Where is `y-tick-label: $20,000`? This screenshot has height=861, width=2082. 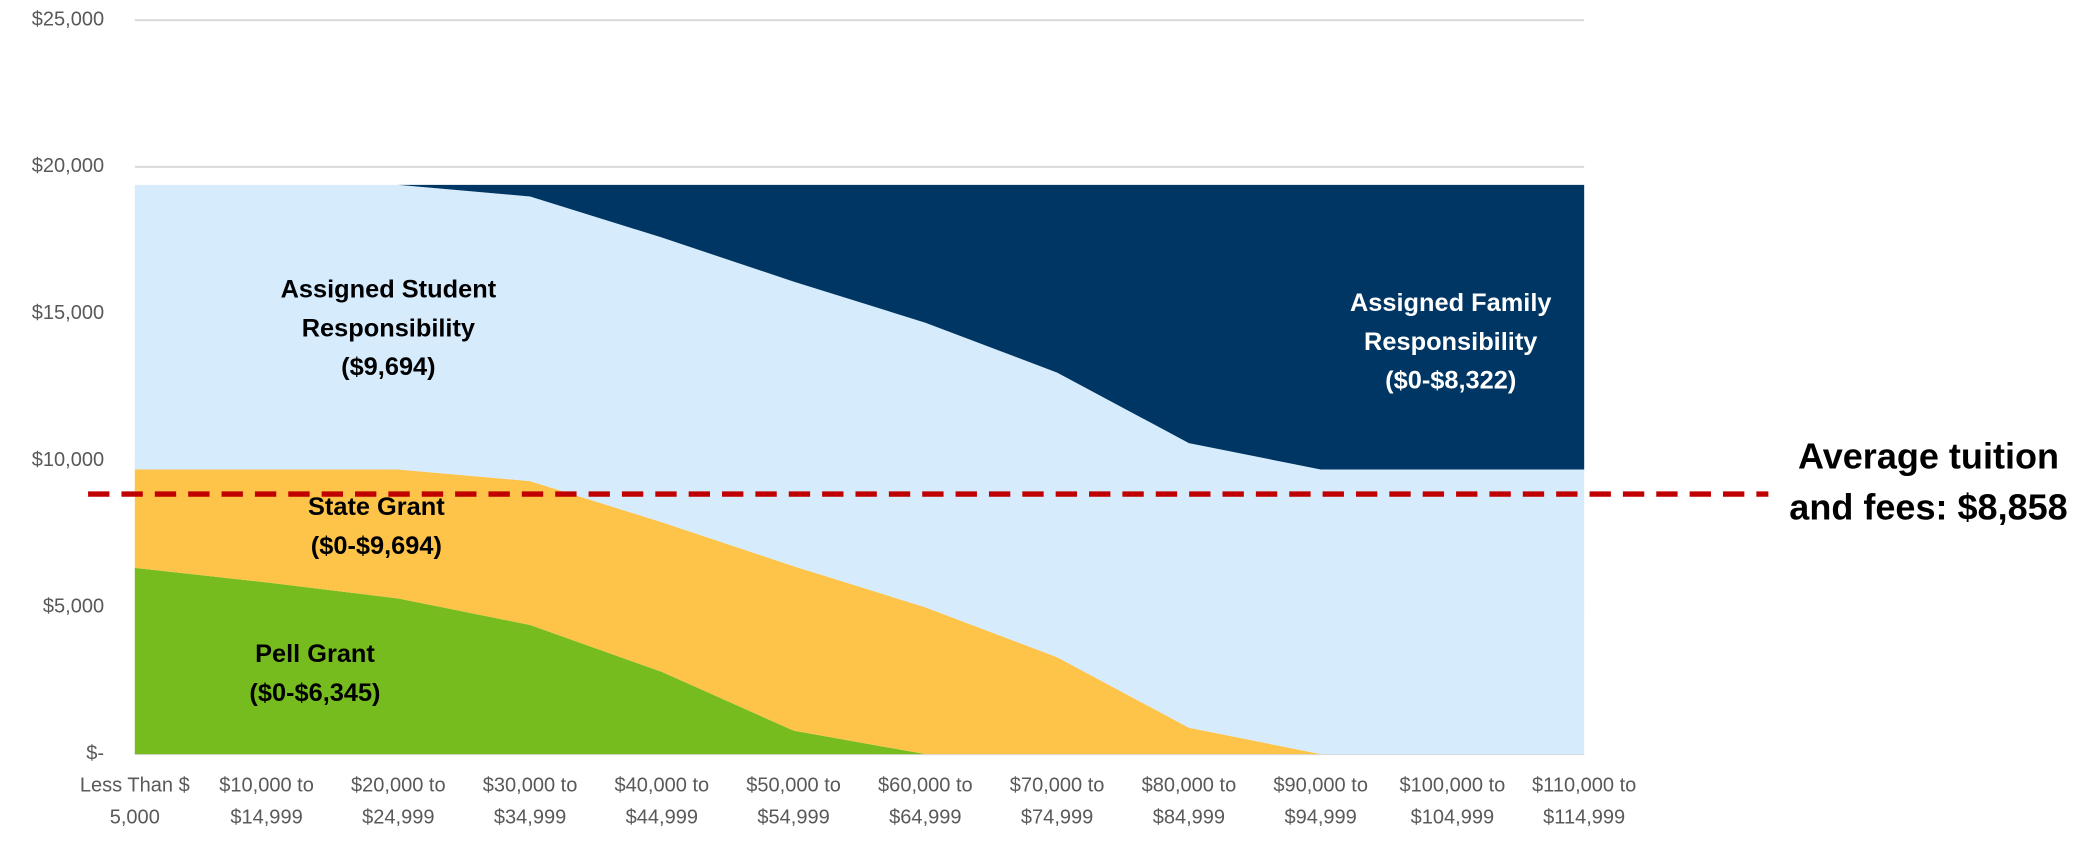
y-tick-label: $20,000 is located at coordinates (68, 166).